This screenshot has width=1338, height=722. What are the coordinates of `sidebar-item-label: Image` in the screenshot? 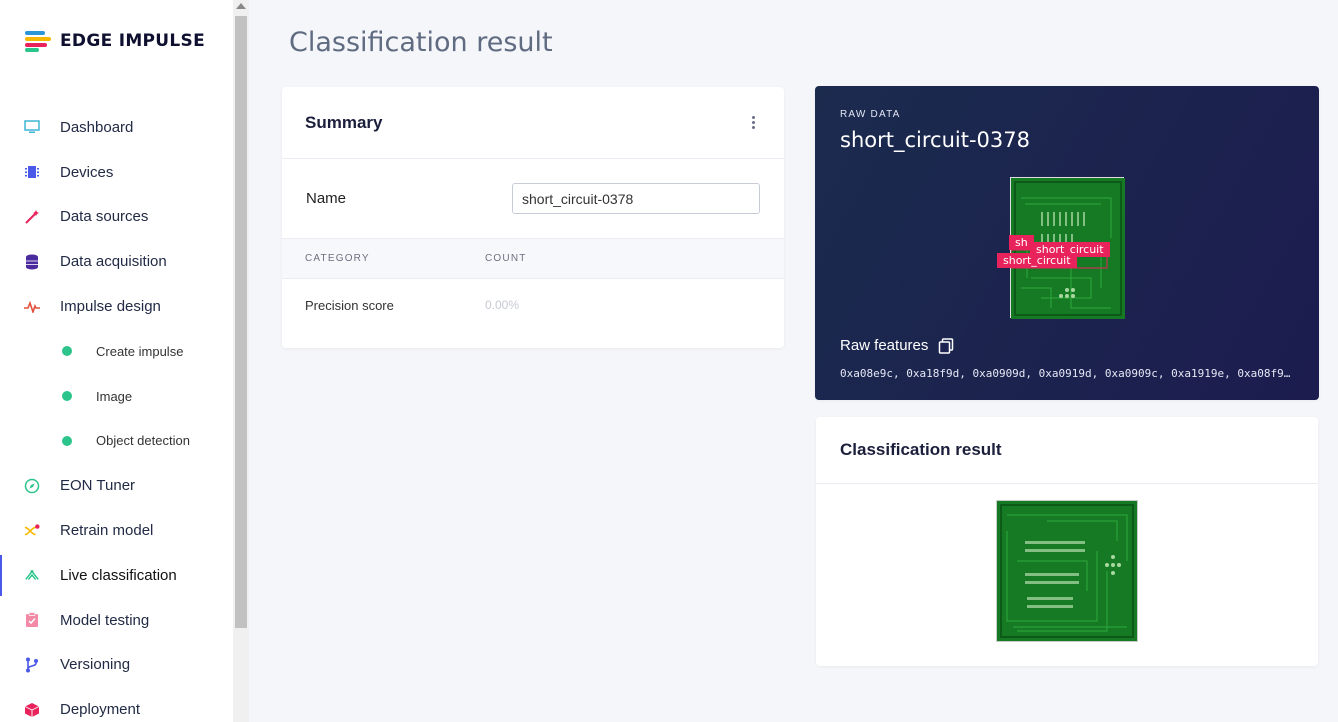 It's located at (114, 396).